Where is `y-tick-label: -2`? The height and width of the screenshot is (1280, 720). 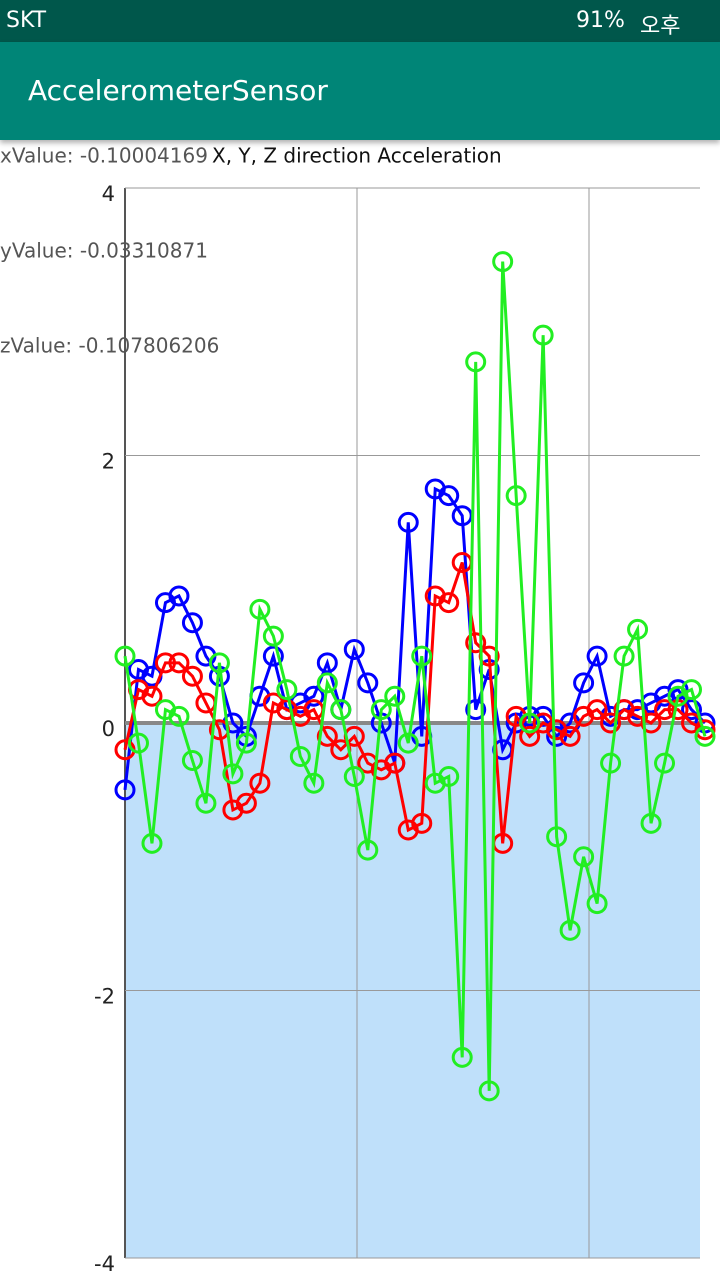
y-tick-label: -2 is located at coordinates (104, 997).